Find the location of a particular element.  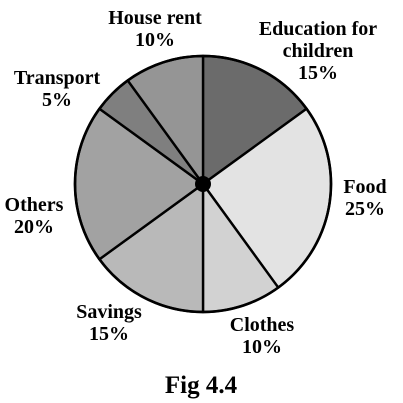

slice-value-label: 20% is located at coordinates (34, 227).